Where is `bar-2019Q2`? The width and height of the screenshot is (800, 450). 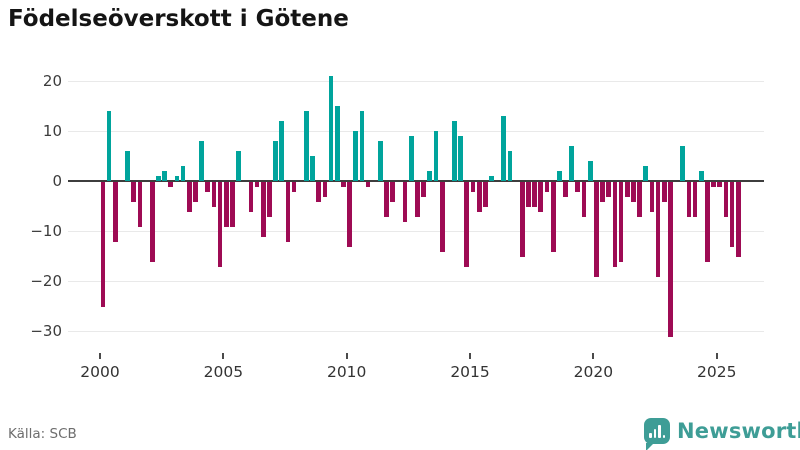
bar-2019Q2 is located at coordinates (578, 187).